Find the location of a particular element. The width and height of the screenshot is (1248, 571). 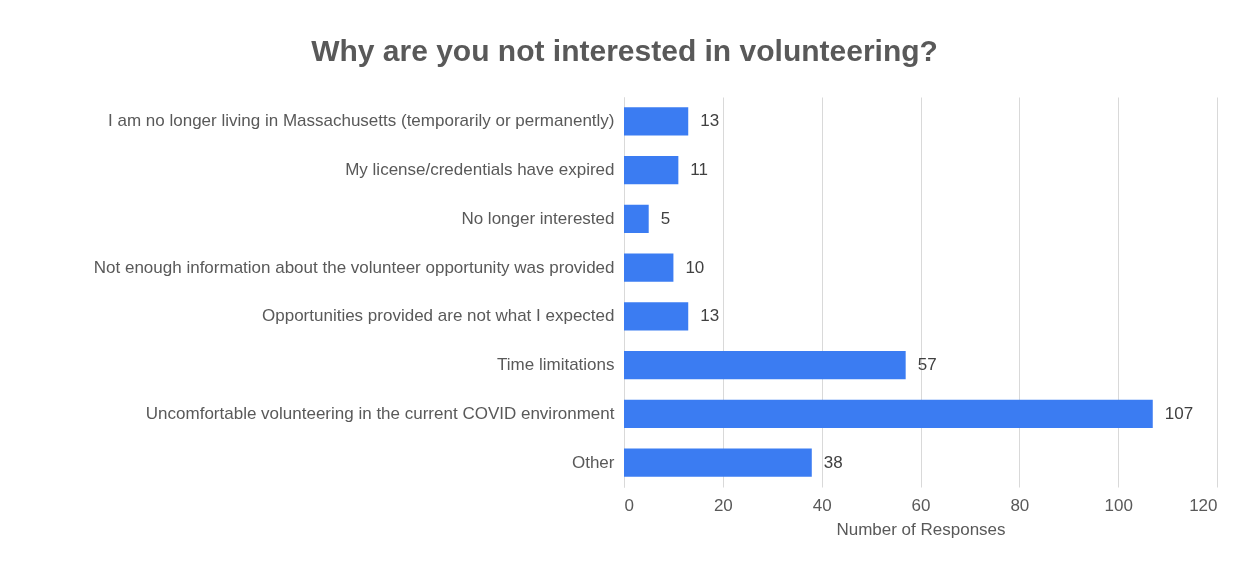

x-tick-label: 20 is located at coordinates (723, 505).